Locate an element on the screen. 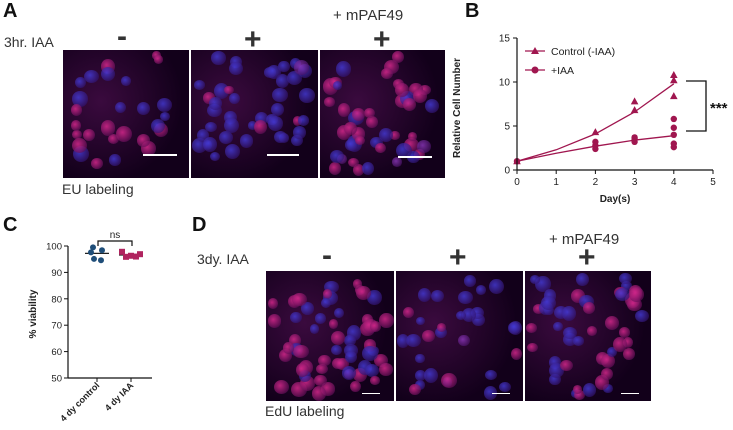 Image resolution: width=733 pixels, height=430 pixels. micrograph-d-iaa-mpaf49 is located at coordinates (588, 336).